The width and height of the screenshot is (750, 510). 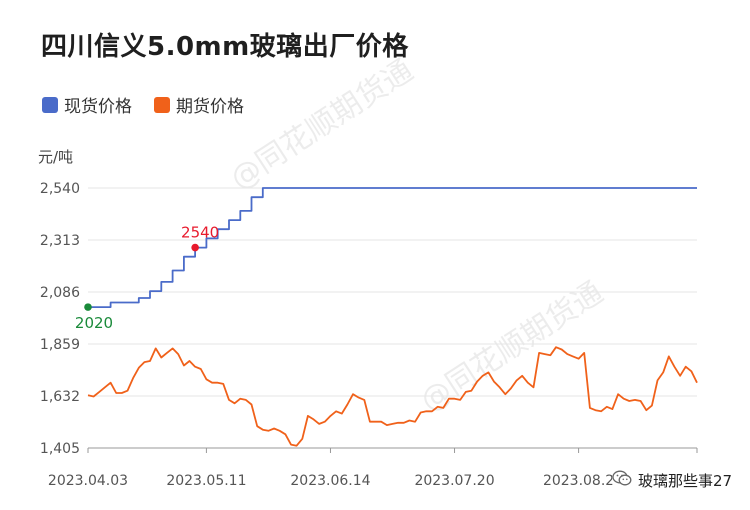 What do you see at coordinates (225, 47) in the screenshot?
I see `chart-title: 四川信义5.0mm玻璃出厂价格` at bounding box center [225, 47].